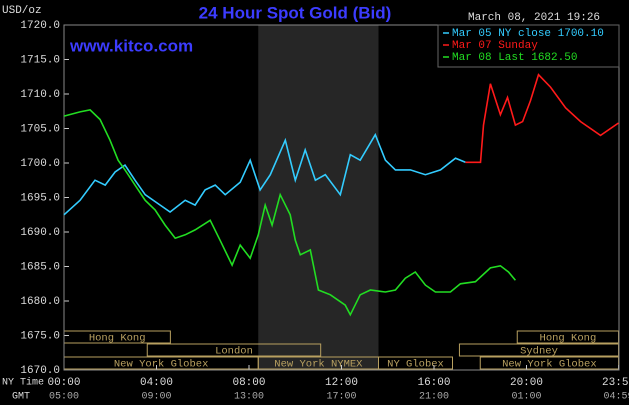 The width and height of the screenshot is (629, 405). I want to click on timestamp: March 08, 2021 19:26, so click(534, 18).